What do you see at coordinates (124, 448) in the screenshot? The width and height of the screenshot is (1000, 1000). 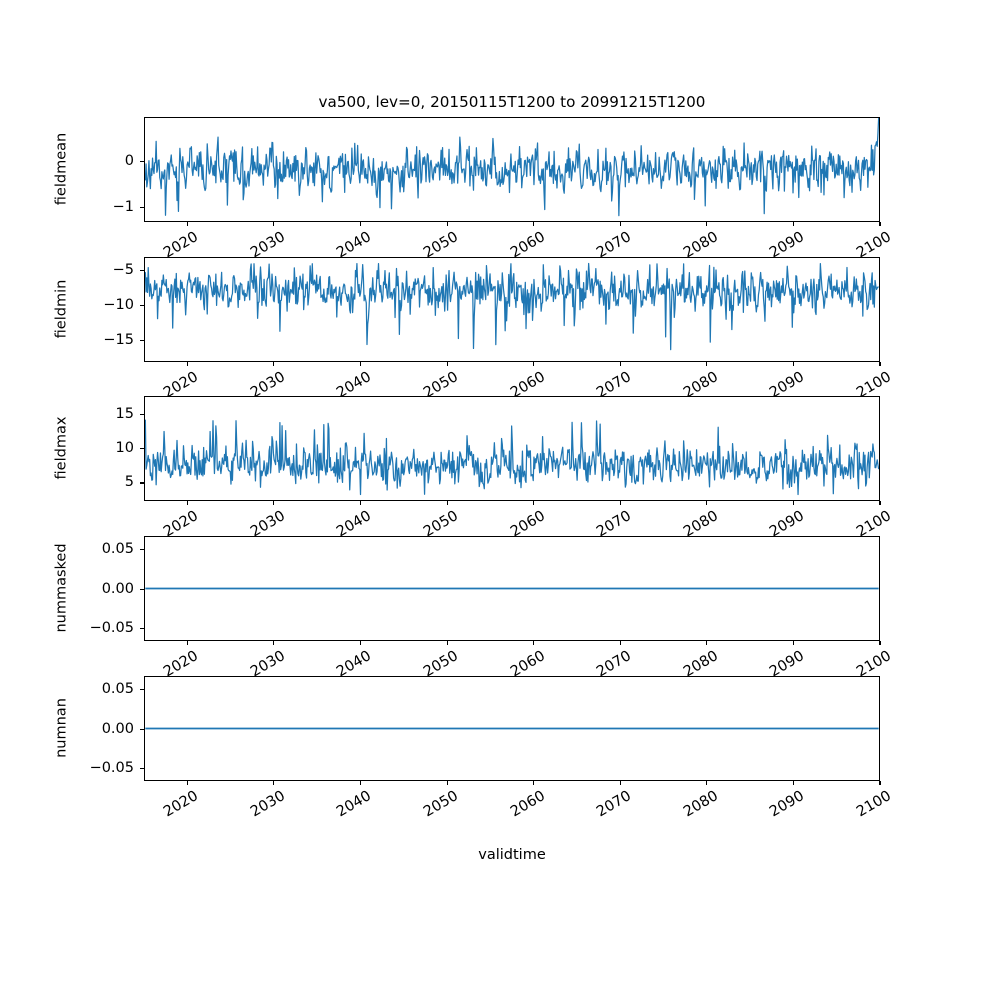 I see `ytick-label-fieldmax-1: 10` at bounding box center [124, 448].